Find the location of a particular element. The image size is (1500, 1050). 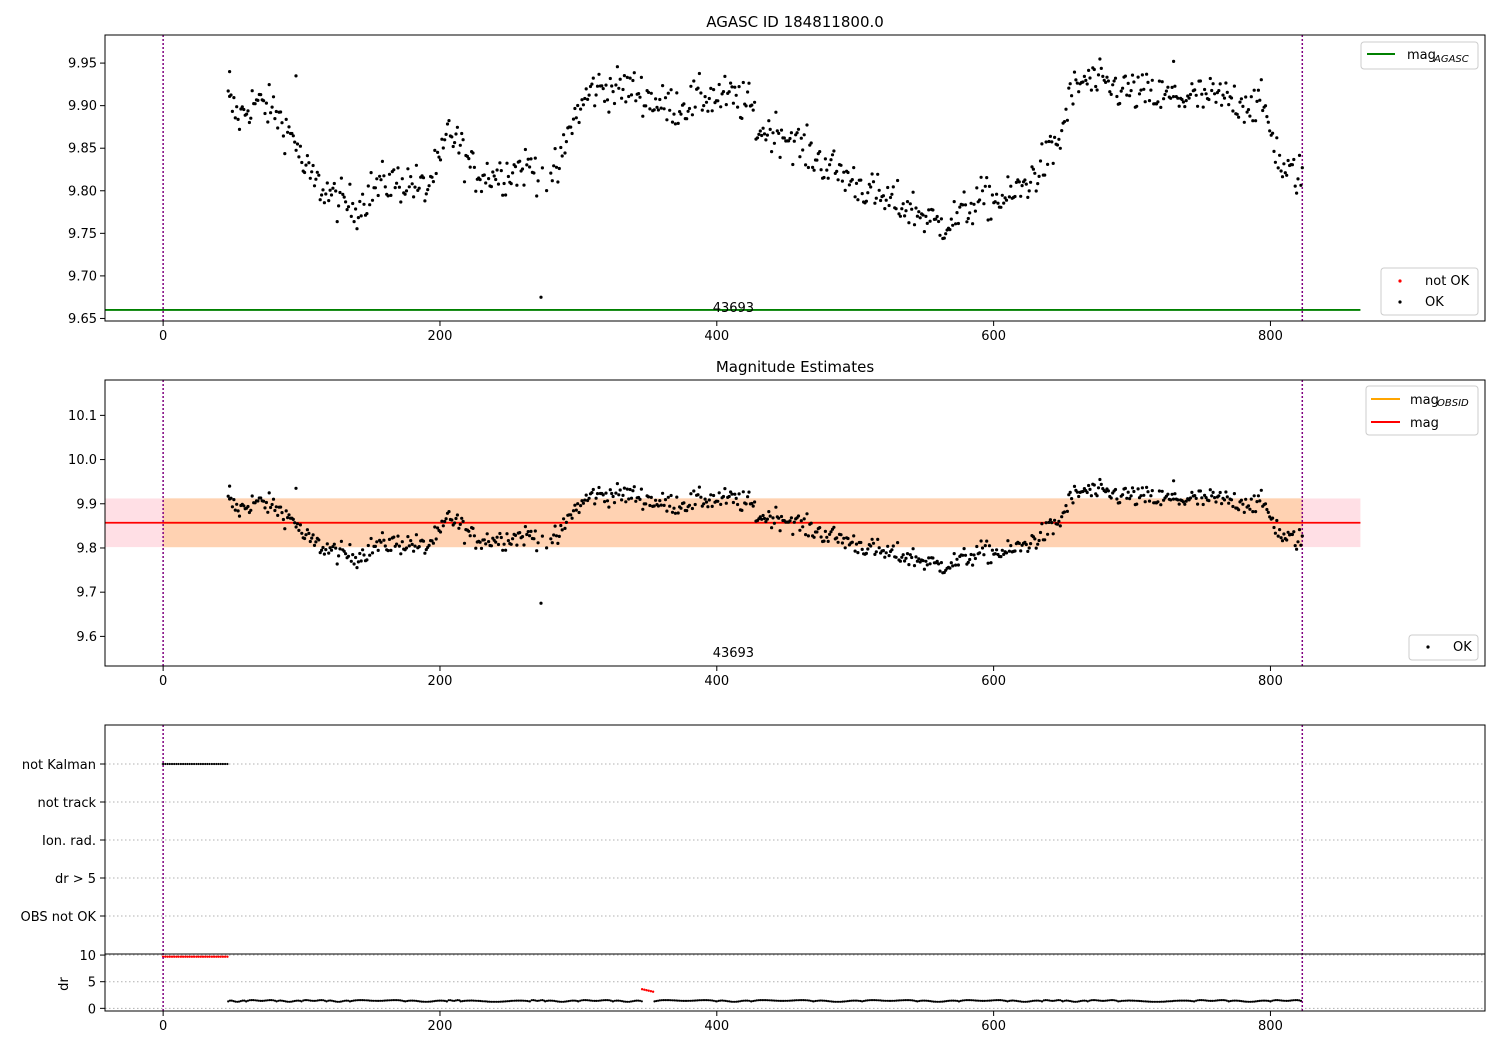

magnitude-obsid-label: 43693 is located at coordinates (733, 653).